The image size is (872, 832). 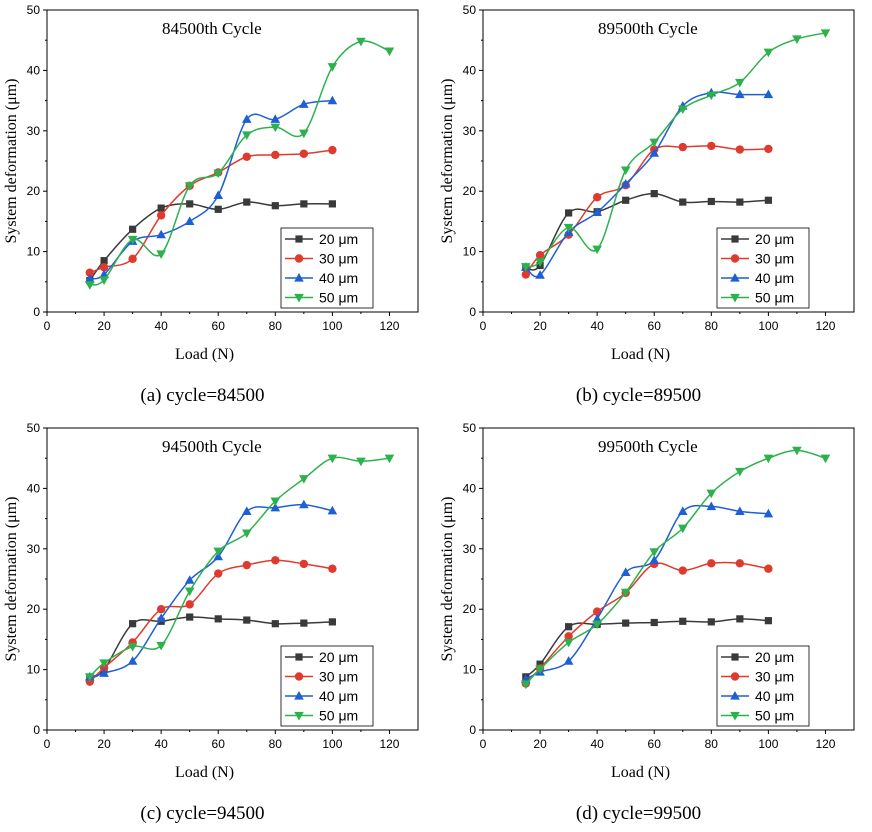 What do you see at coordinates (447, 579) in the screenshot?
I see `y-axis-label: System deformation (μm)` at bounding box center [447, 579].